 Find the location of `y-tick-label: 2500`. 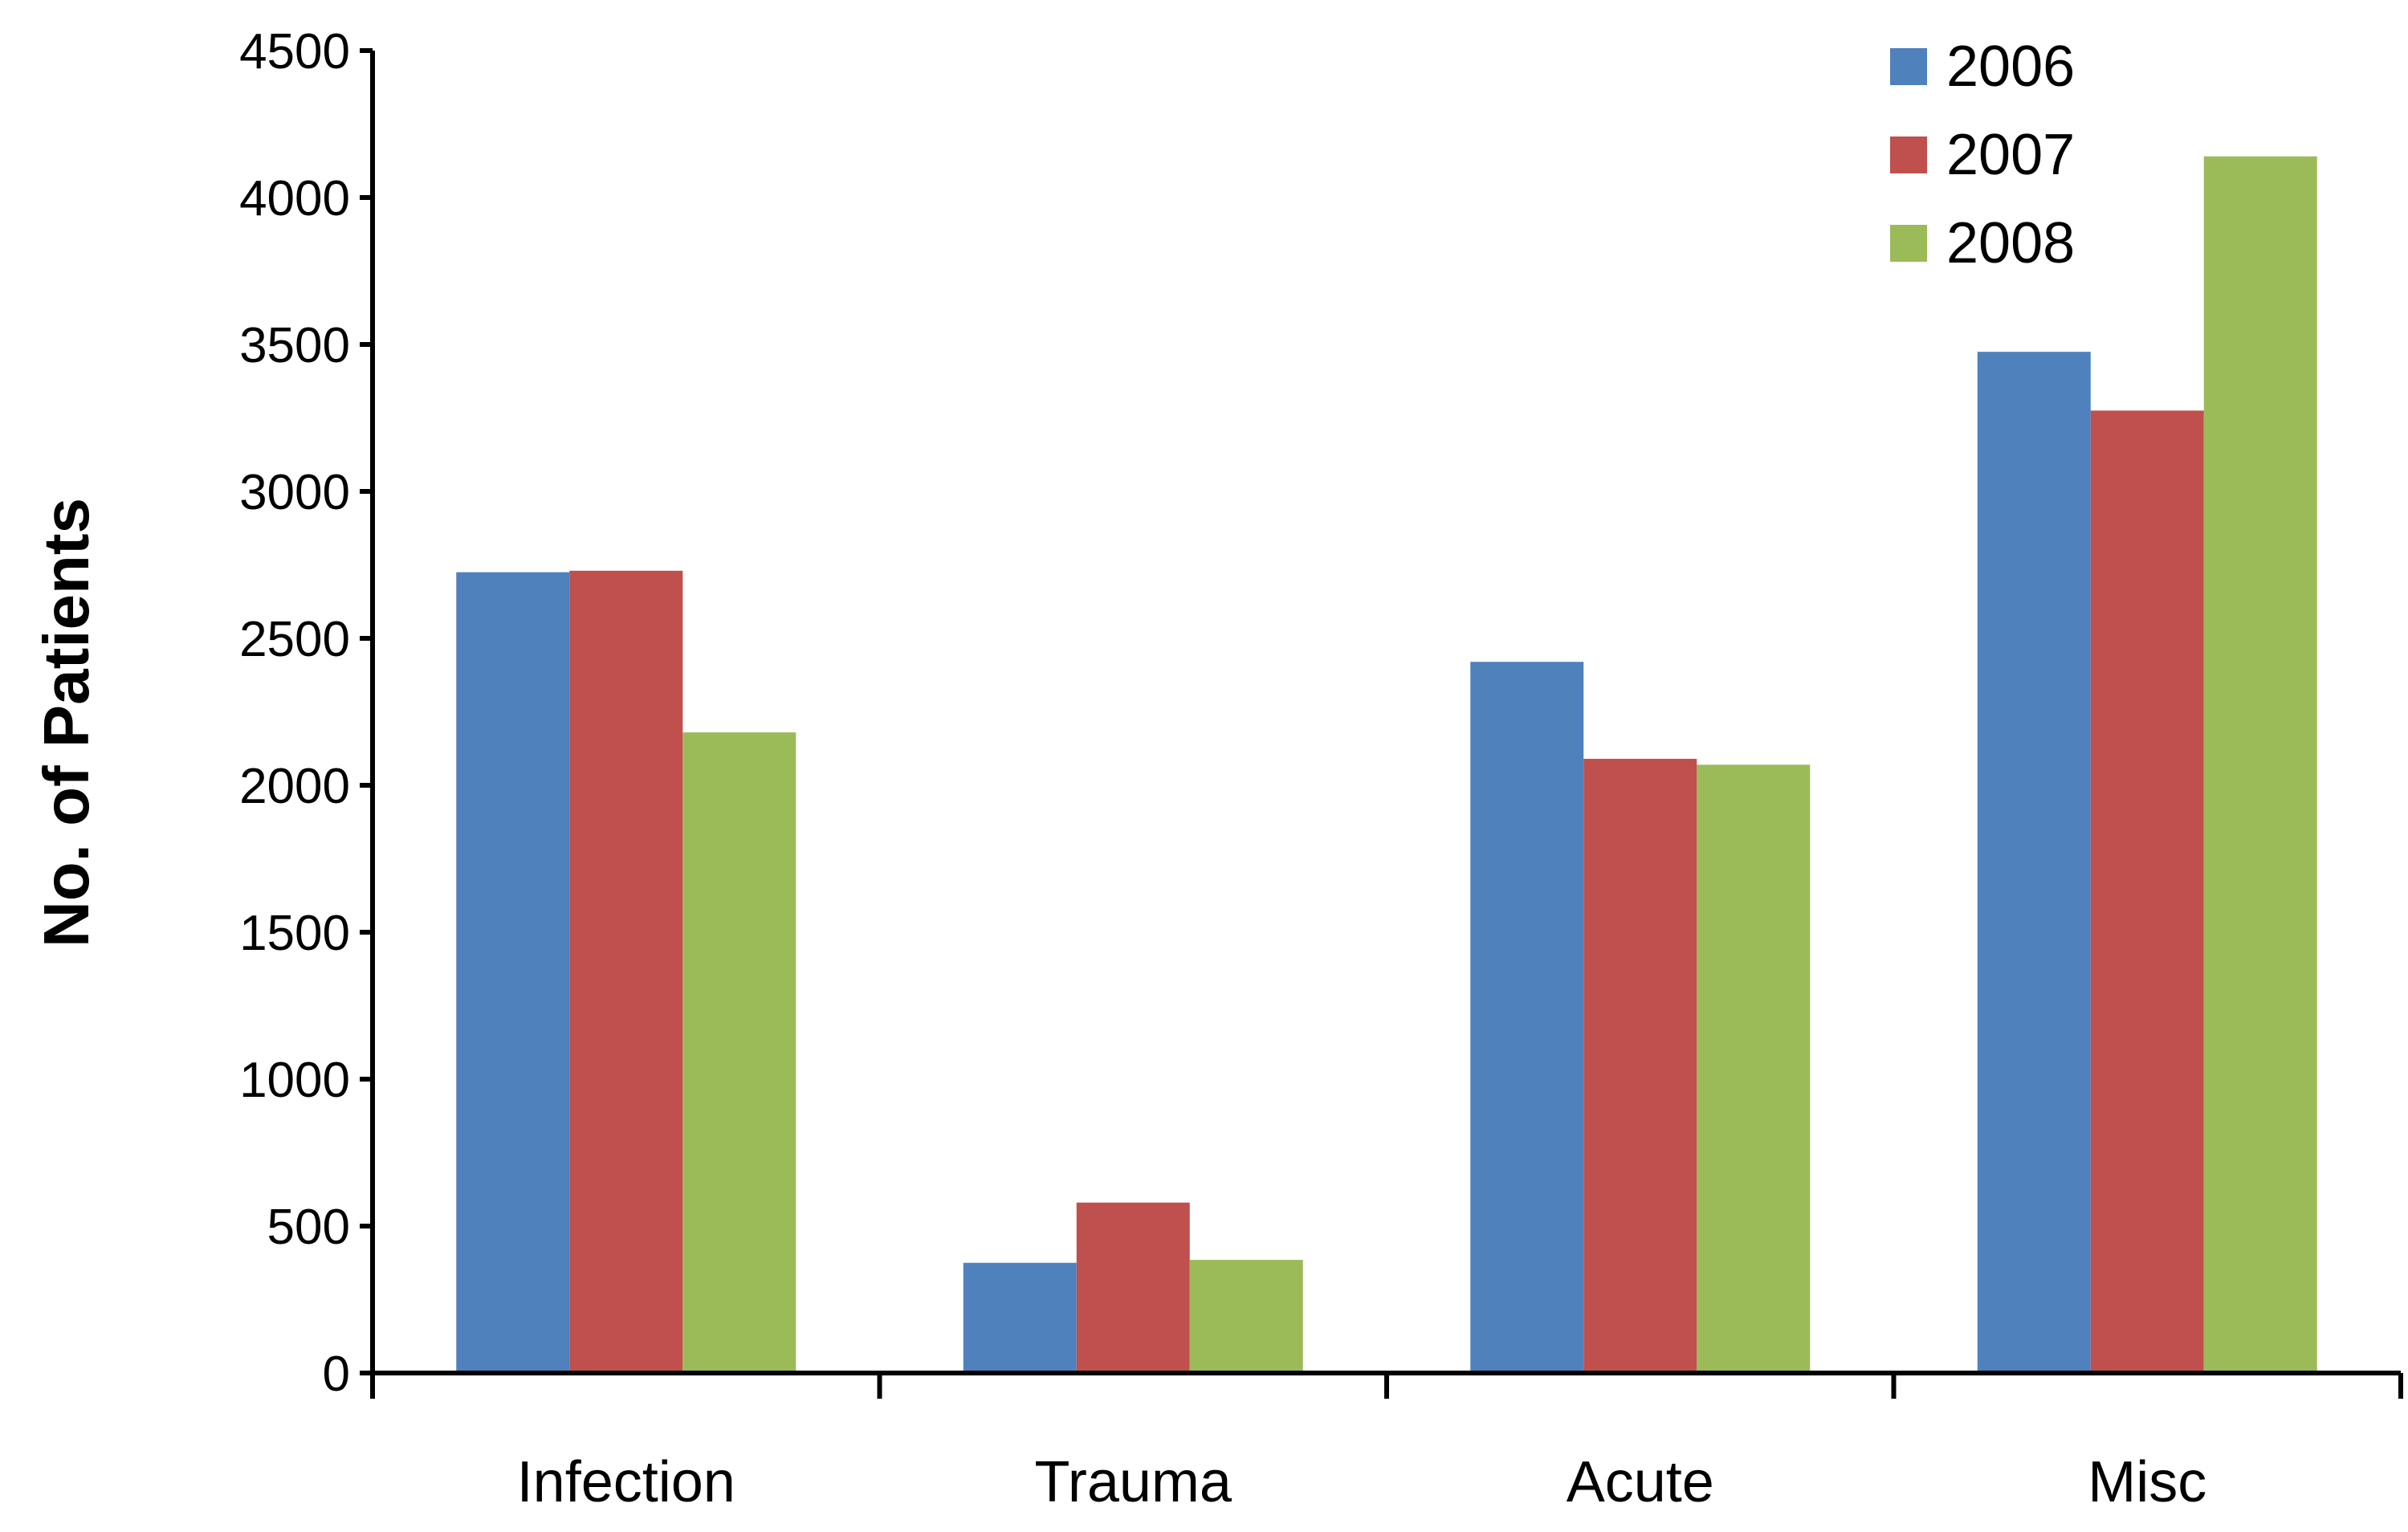

y-tick-label: 2500 is located at coordinates (294, 639).